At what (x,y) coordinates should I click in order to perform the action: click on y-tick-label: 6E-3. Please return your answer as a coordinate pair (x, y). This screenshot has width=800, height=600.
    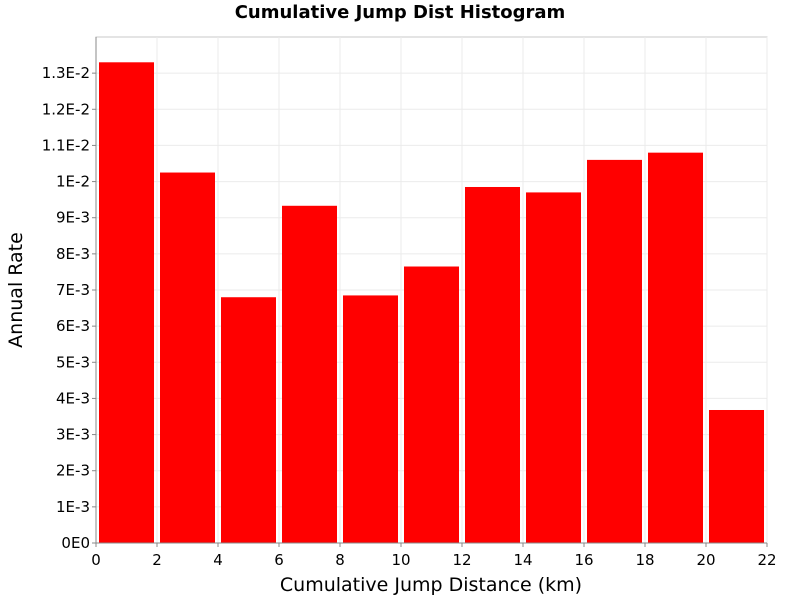
    Looking at the image, I should click on (73, 326).